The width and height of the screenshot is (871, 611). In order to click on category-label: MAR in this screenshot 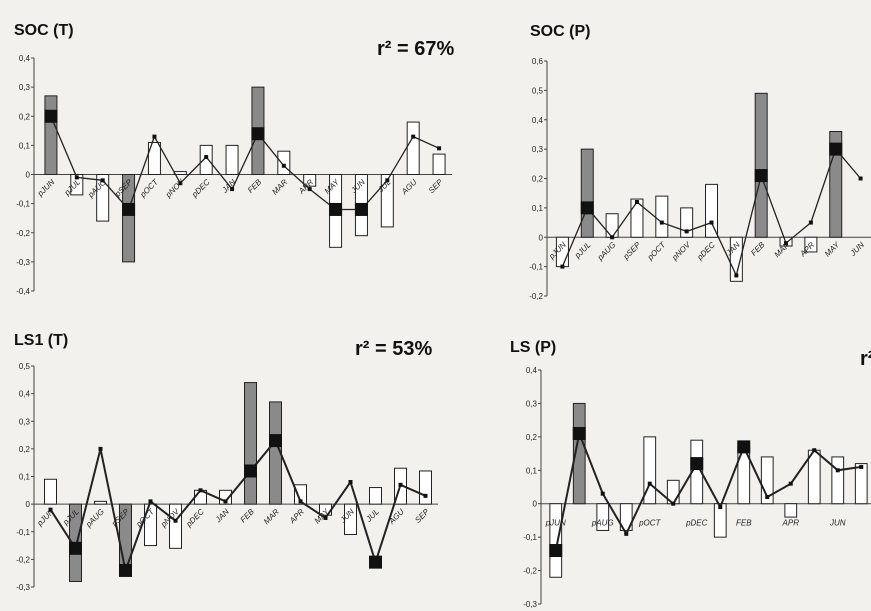, I will do `click(279, 186)`.